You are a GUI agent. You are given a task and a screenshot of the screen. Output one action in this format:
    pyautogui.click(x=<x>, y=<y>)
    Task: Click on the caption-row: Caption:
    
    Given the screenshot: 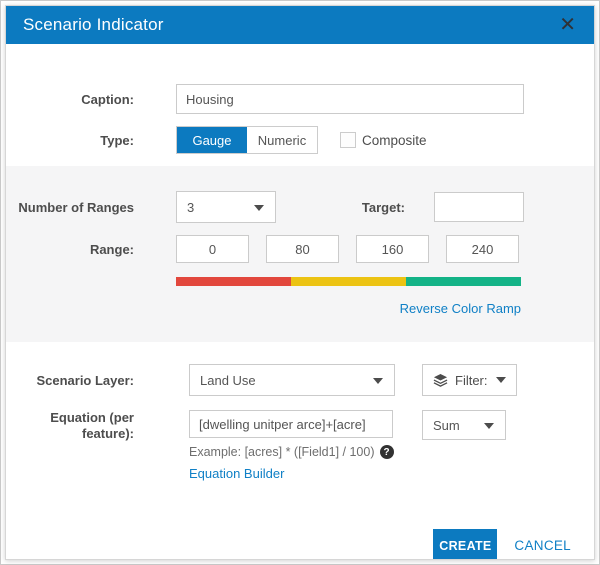 What is the action you would take?
    pyautogui.click(x=300, y=99)
    